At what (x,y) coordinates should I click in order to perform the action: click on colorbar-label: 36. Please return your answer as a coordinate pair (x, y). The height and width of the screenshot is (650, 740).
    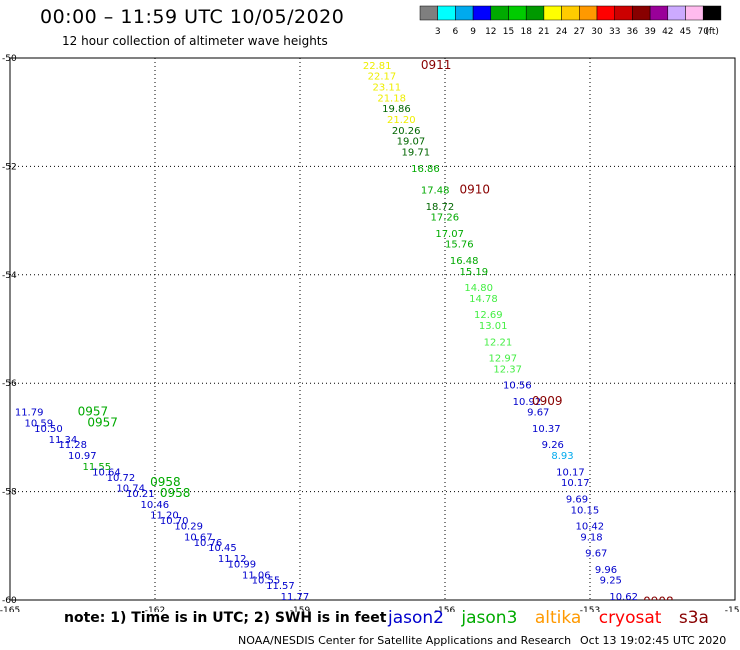
    Looking at the image, I should click on (633, 32).